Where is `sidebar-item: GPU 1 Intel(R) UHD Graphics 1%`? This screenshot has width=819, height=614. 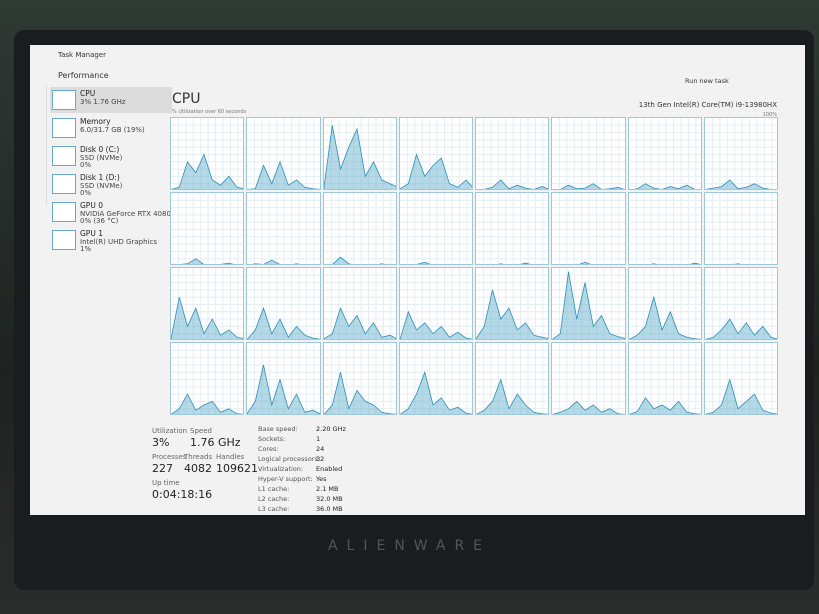 sidebar-item: GPU 1 Intel(R) UHD Graphics 1% is located at coordinates (111, 240).